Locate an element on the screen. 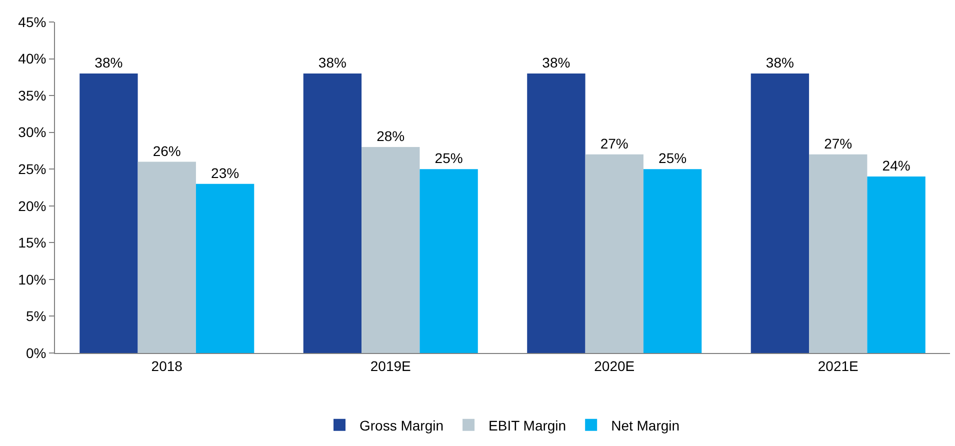  x-tick-label: 2018 is located at coordinates (167, 366).